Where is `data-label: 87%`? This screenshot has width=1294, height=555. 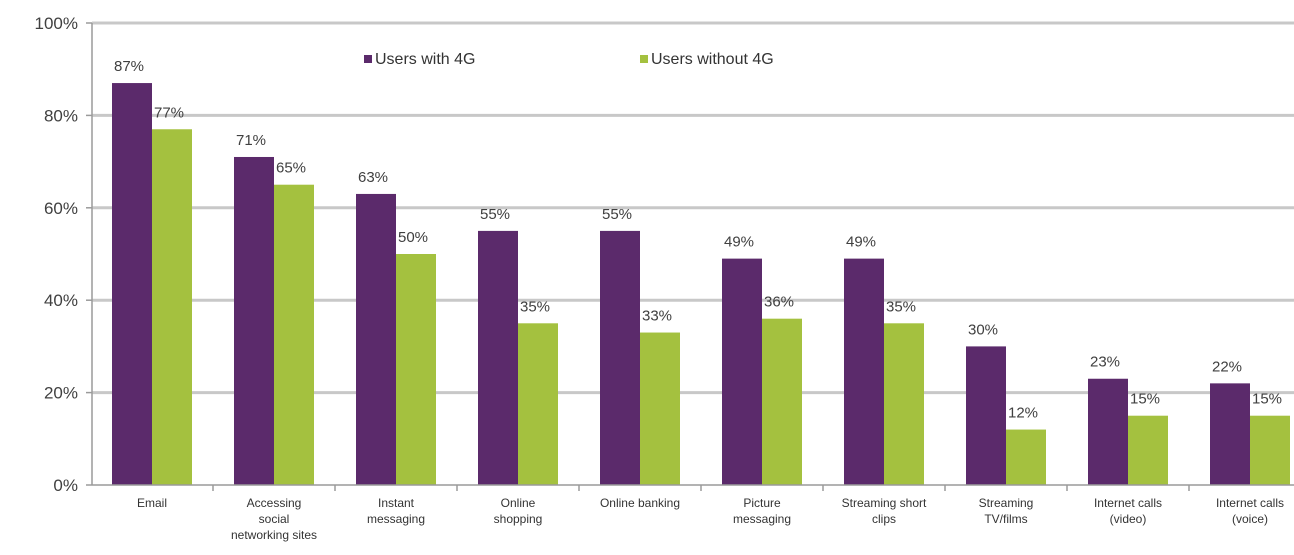
data-label: 87% is located at coordinates (129, 66).